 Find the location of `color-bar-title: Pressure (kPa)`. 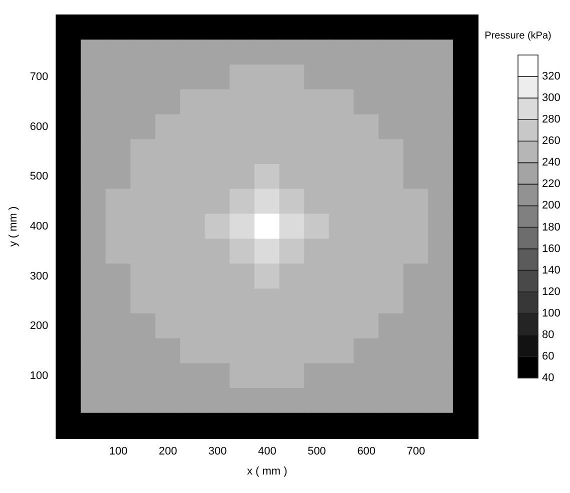

color-bar-title: Pressure (kPa) is located at coordinates (518, 36).